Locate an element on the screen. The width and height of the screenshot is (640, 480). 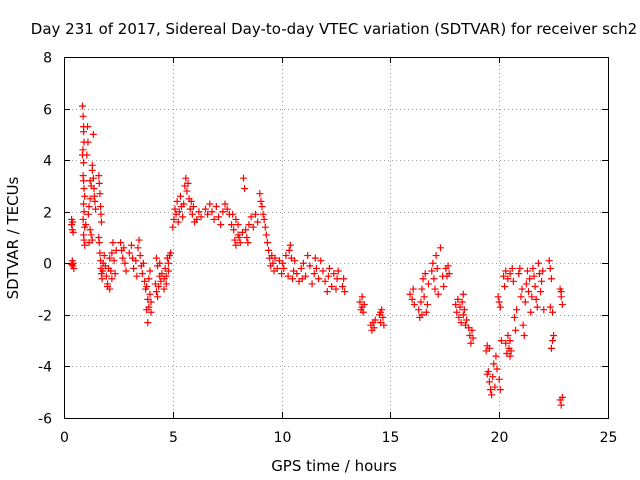
x-tick-label: 15 is located at coordinates (391, 438).